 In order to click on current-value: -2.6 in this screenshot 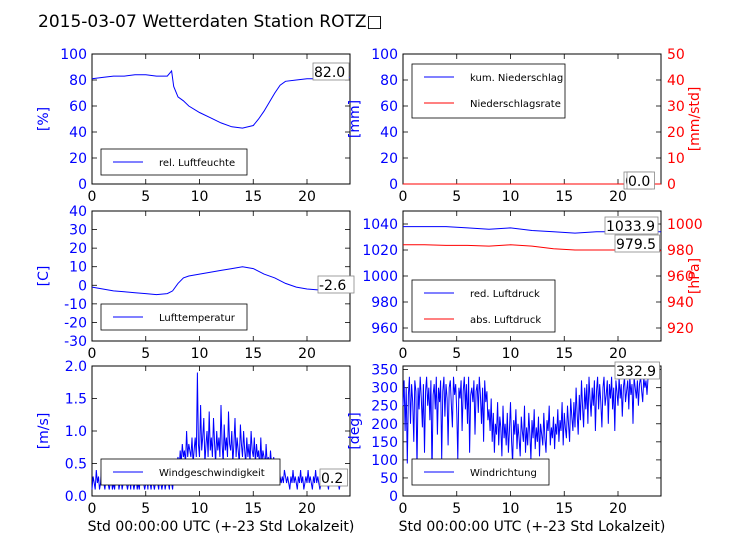, I will do `click(332, 286)`.